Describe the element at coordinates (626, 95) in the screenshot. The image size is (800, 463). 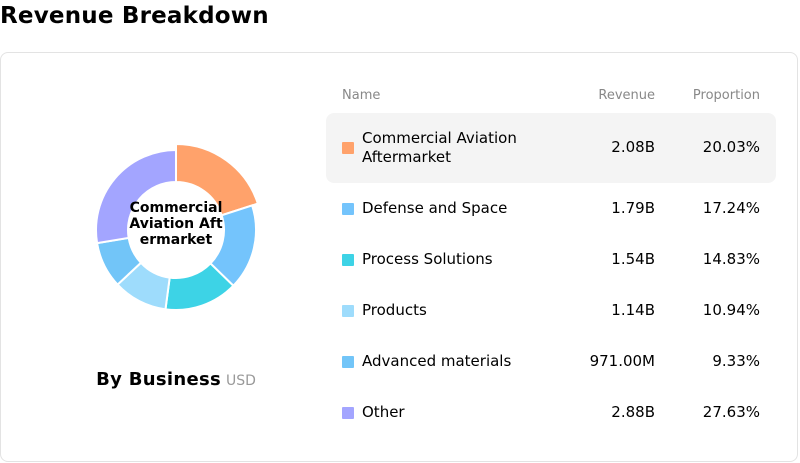
I see `header-revenue: Revenue` at that location.